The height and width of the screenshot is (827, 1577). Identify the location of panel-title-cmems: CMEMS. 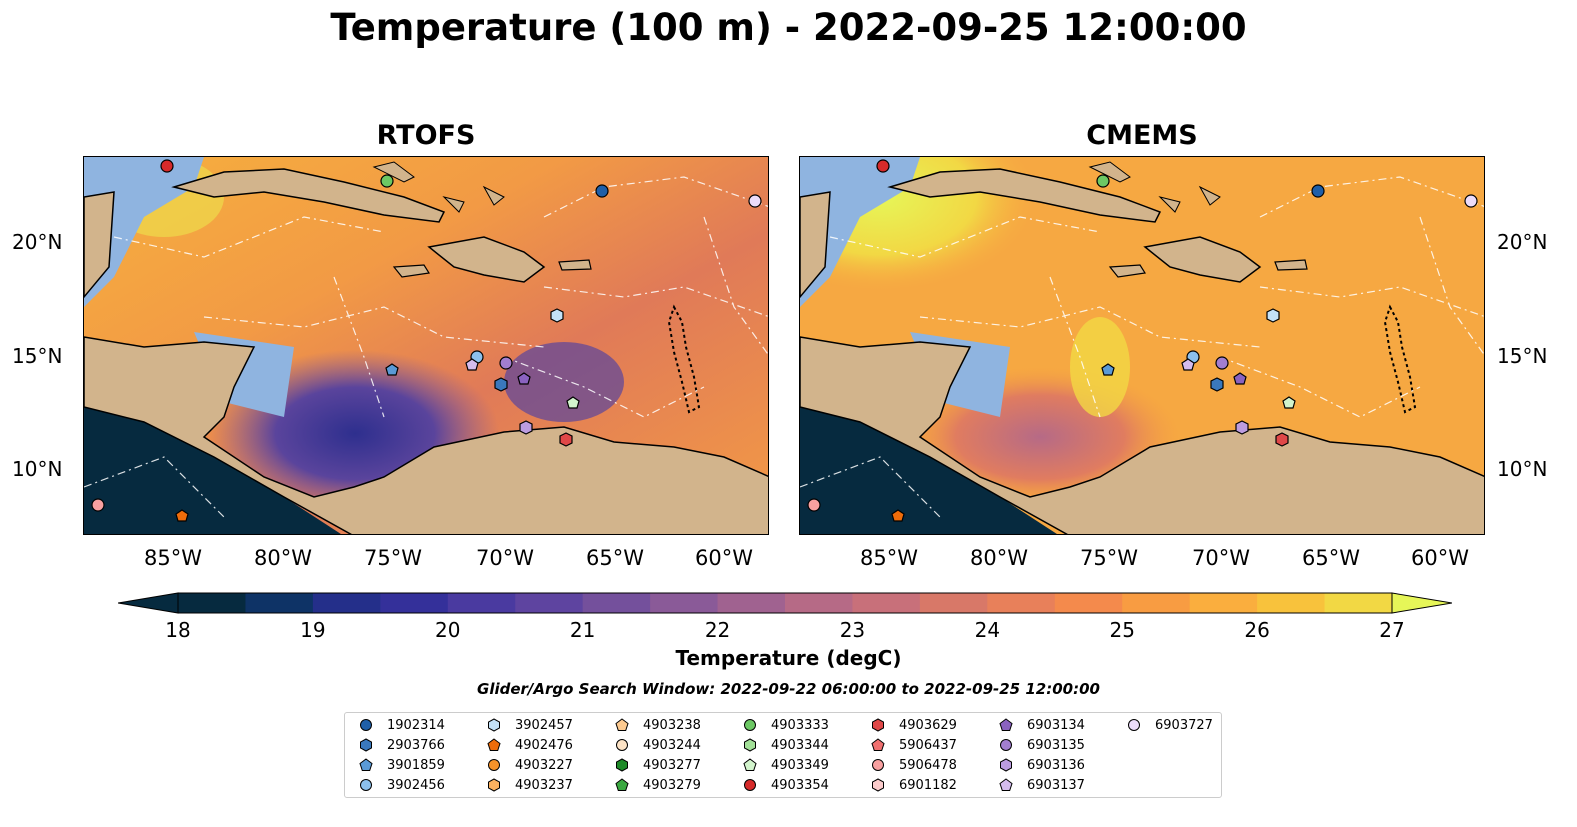
(1142, 135).